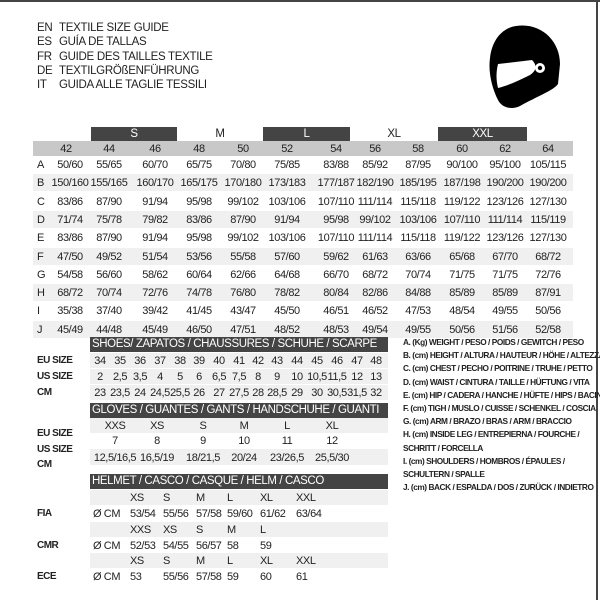 Image resolution: width=600 pixels, height=600 pixels. What do you see at coordinates (548, 238) in the screenshot?
I see `table-cell: 127/130` at bounding box center [548, 238].